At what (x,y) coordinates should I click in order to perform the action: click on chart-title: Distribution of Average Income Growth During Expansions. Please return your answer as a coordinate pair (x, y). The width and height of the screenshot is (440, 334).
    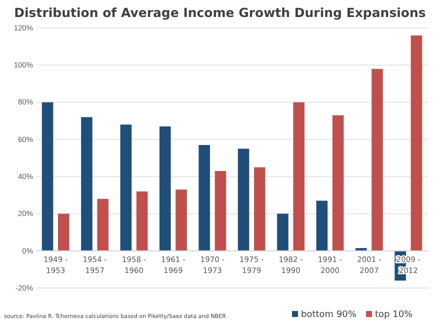
    Looking at the image, I should click on (220, 12).